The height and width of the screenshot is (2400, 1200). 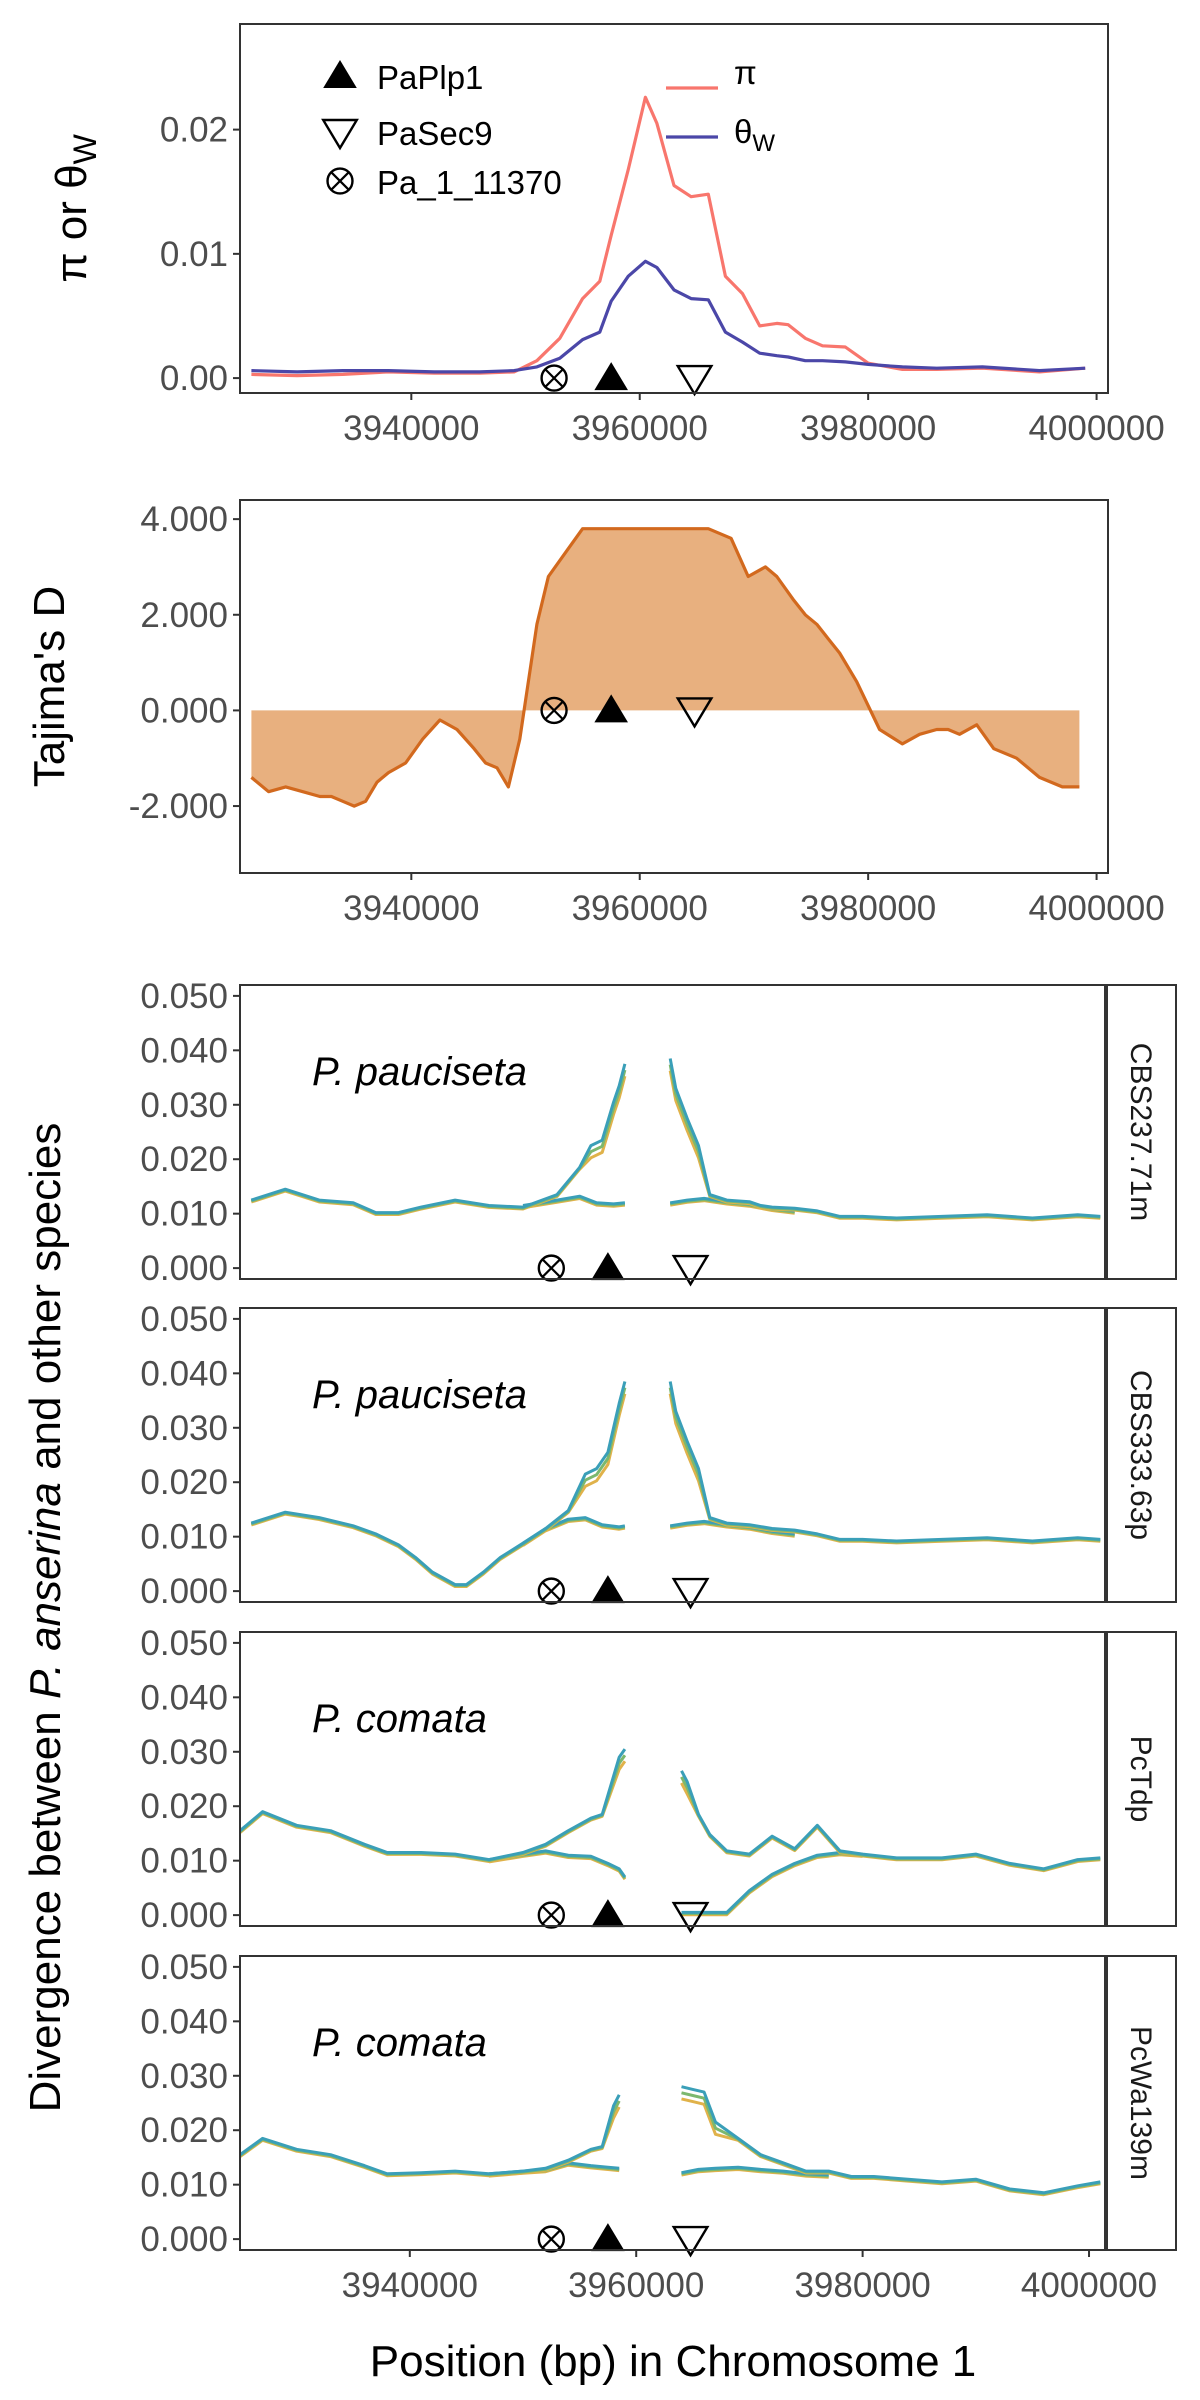 I want to click on legend-label: PaSec9, so click(x=435, y=133).